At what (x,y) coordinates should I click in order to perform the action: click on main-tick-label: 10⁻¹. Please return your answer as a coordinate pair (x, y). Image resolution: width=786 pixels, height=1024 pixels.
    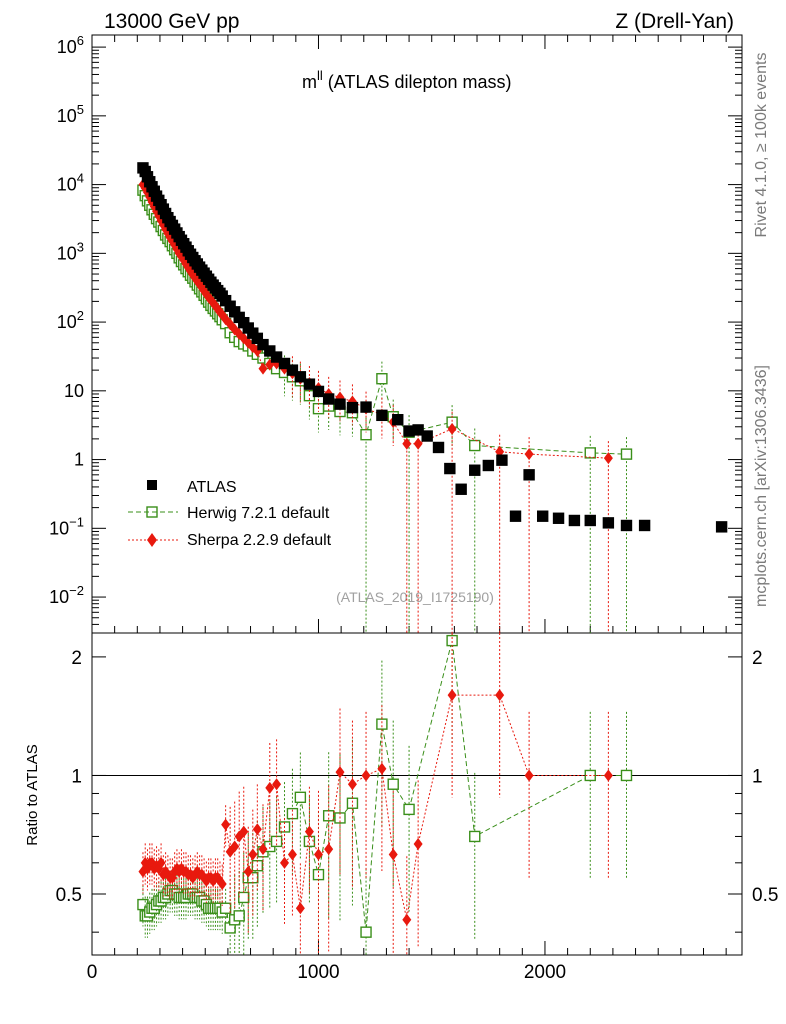
    Looking at the image, I should click on (66, 526).